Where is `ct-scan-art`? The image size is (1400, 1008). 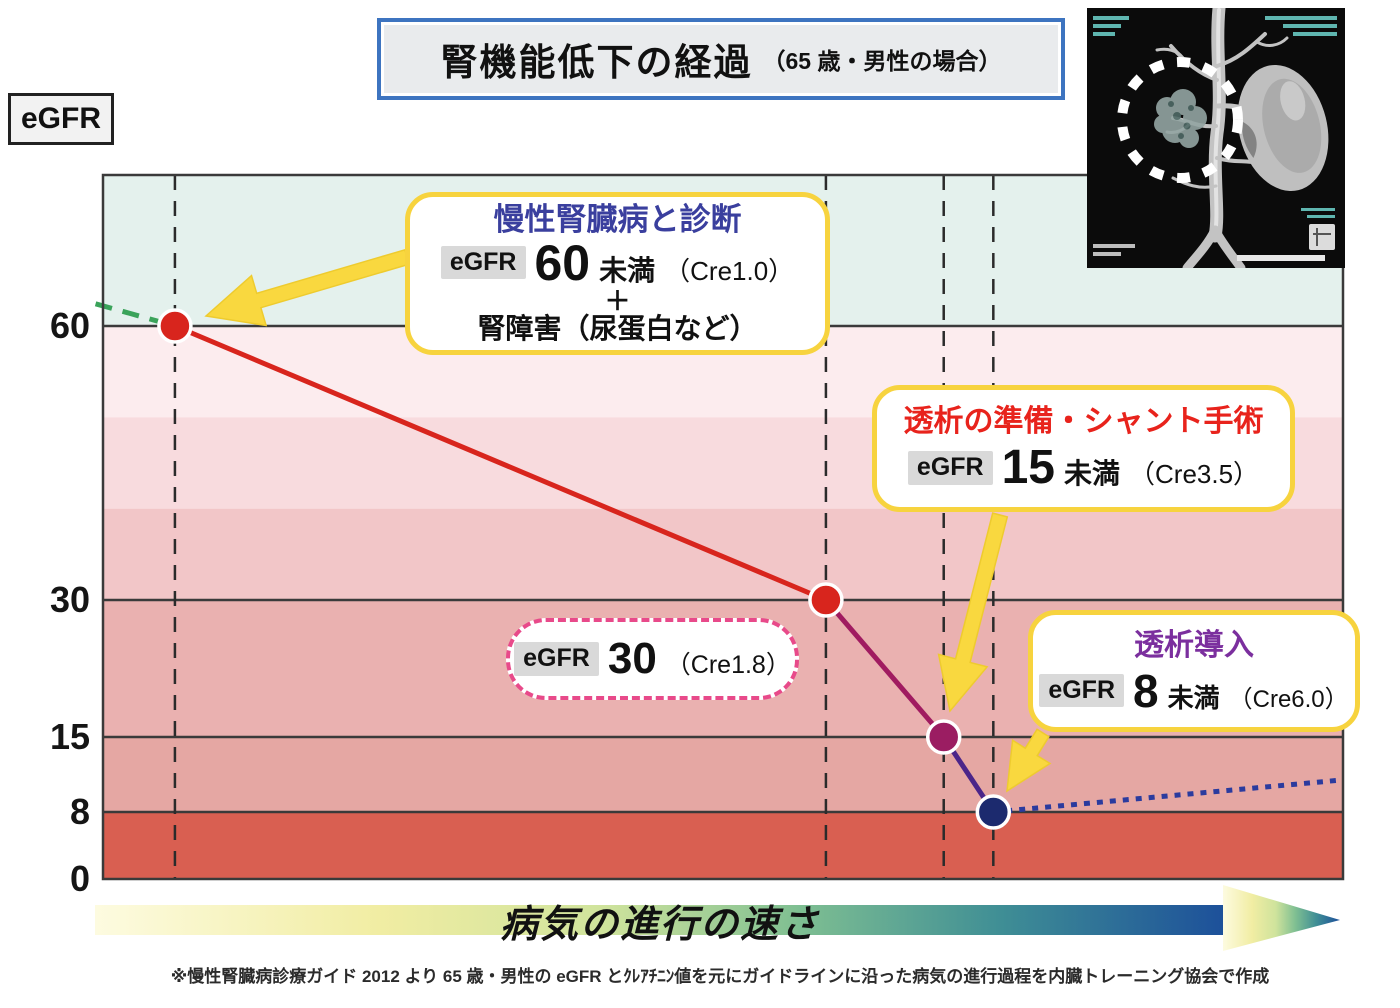
ct-scan-art is located at coordinates (1216, 137).